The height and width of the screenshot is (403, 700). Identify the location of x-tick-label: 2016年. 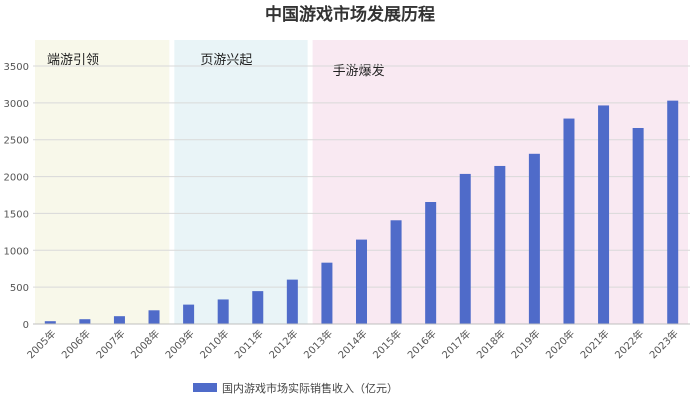
(422, 344).